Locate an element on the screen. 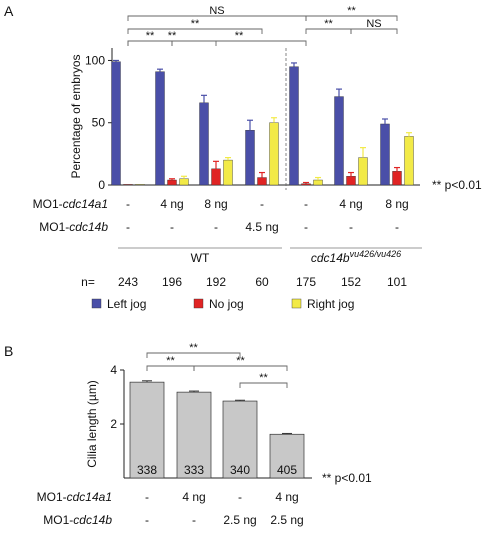 Image resolution: width=500 pixels, height=533 pixels. b-row-label: MO1-cdc14b is located at coordinates (77, 520).